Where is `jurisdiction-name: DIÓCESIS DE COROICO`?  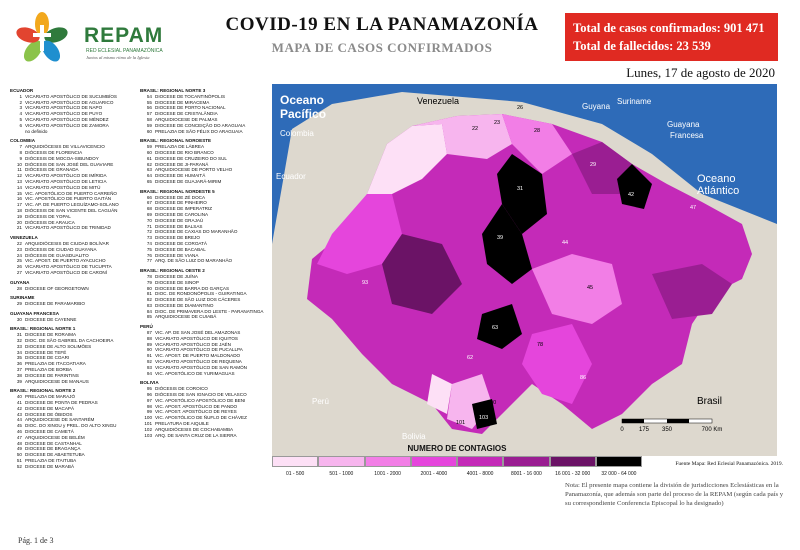
jurisdiction-name: DIÓCESIS DE COROICO is located at coordinates (181, 389).